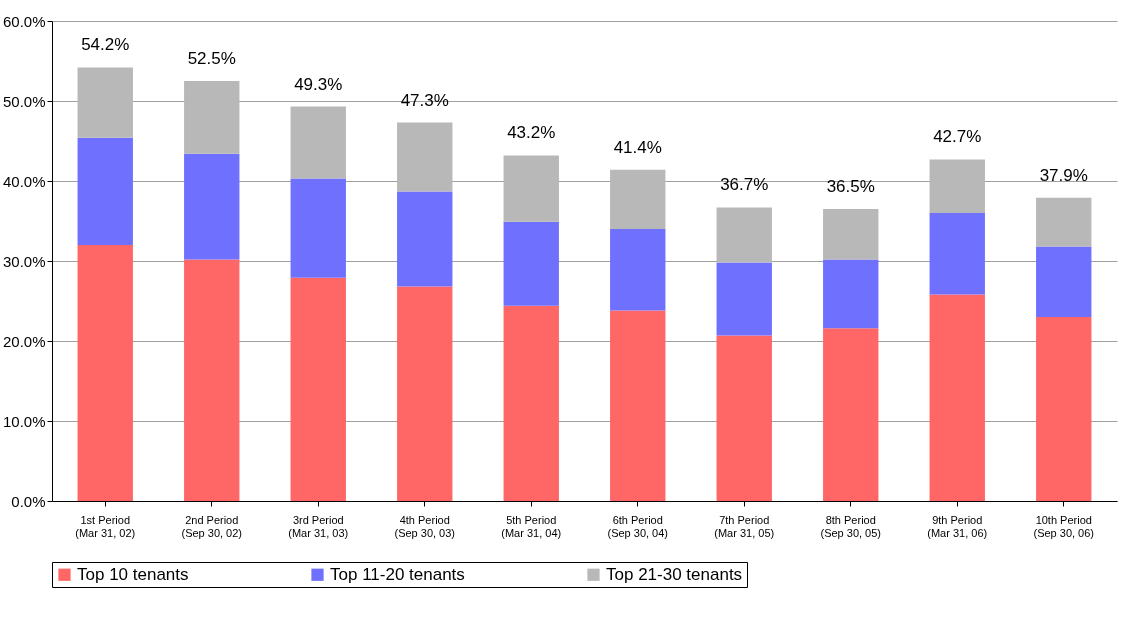 This screenshot has width=1140, height=636. Describe the element at coordinates (24, 341) in the screenshot. I see `y-tick-label: 20.0%` at that location.